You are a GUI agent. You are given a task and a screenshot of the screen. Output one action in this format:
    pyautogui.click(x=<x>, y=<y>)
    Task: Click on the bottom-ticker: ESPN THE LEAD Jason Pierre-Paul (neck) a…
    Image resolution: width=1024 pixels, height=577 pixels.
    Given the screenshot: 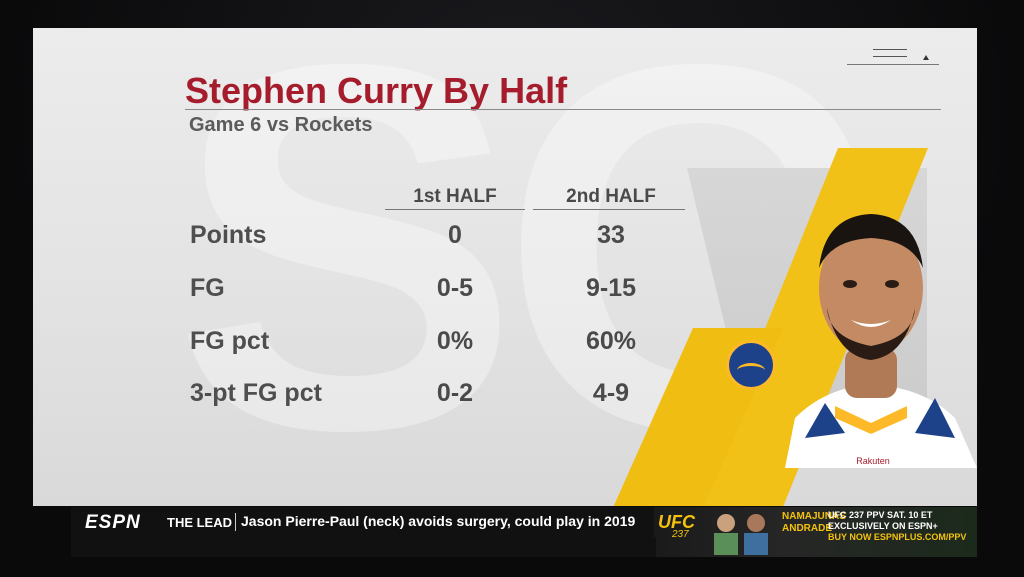 What is the action you would take?
    pyautogui.click(x=524, y=532)
    